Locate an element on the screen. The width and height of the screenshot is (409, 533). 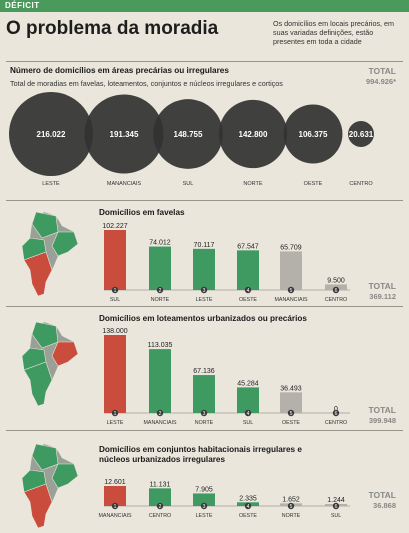
conjuntos-total-label: TOTAL is located at coordinates (382, 495).